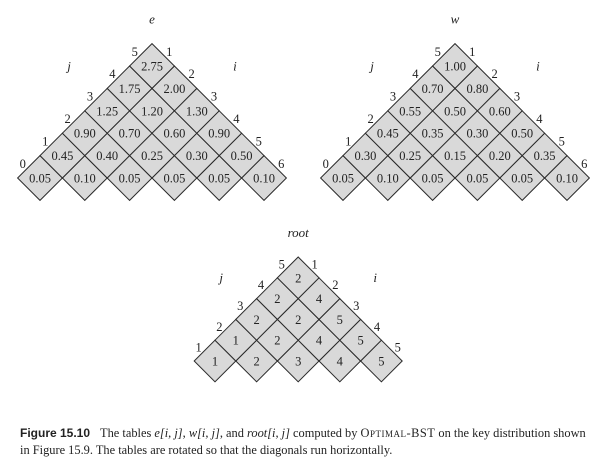 The width and height of the screenshot is (606, 467). Describe the element at coordinates (500, 111) in the screenshot. I see `w-cell-value: 0.60` at that location.